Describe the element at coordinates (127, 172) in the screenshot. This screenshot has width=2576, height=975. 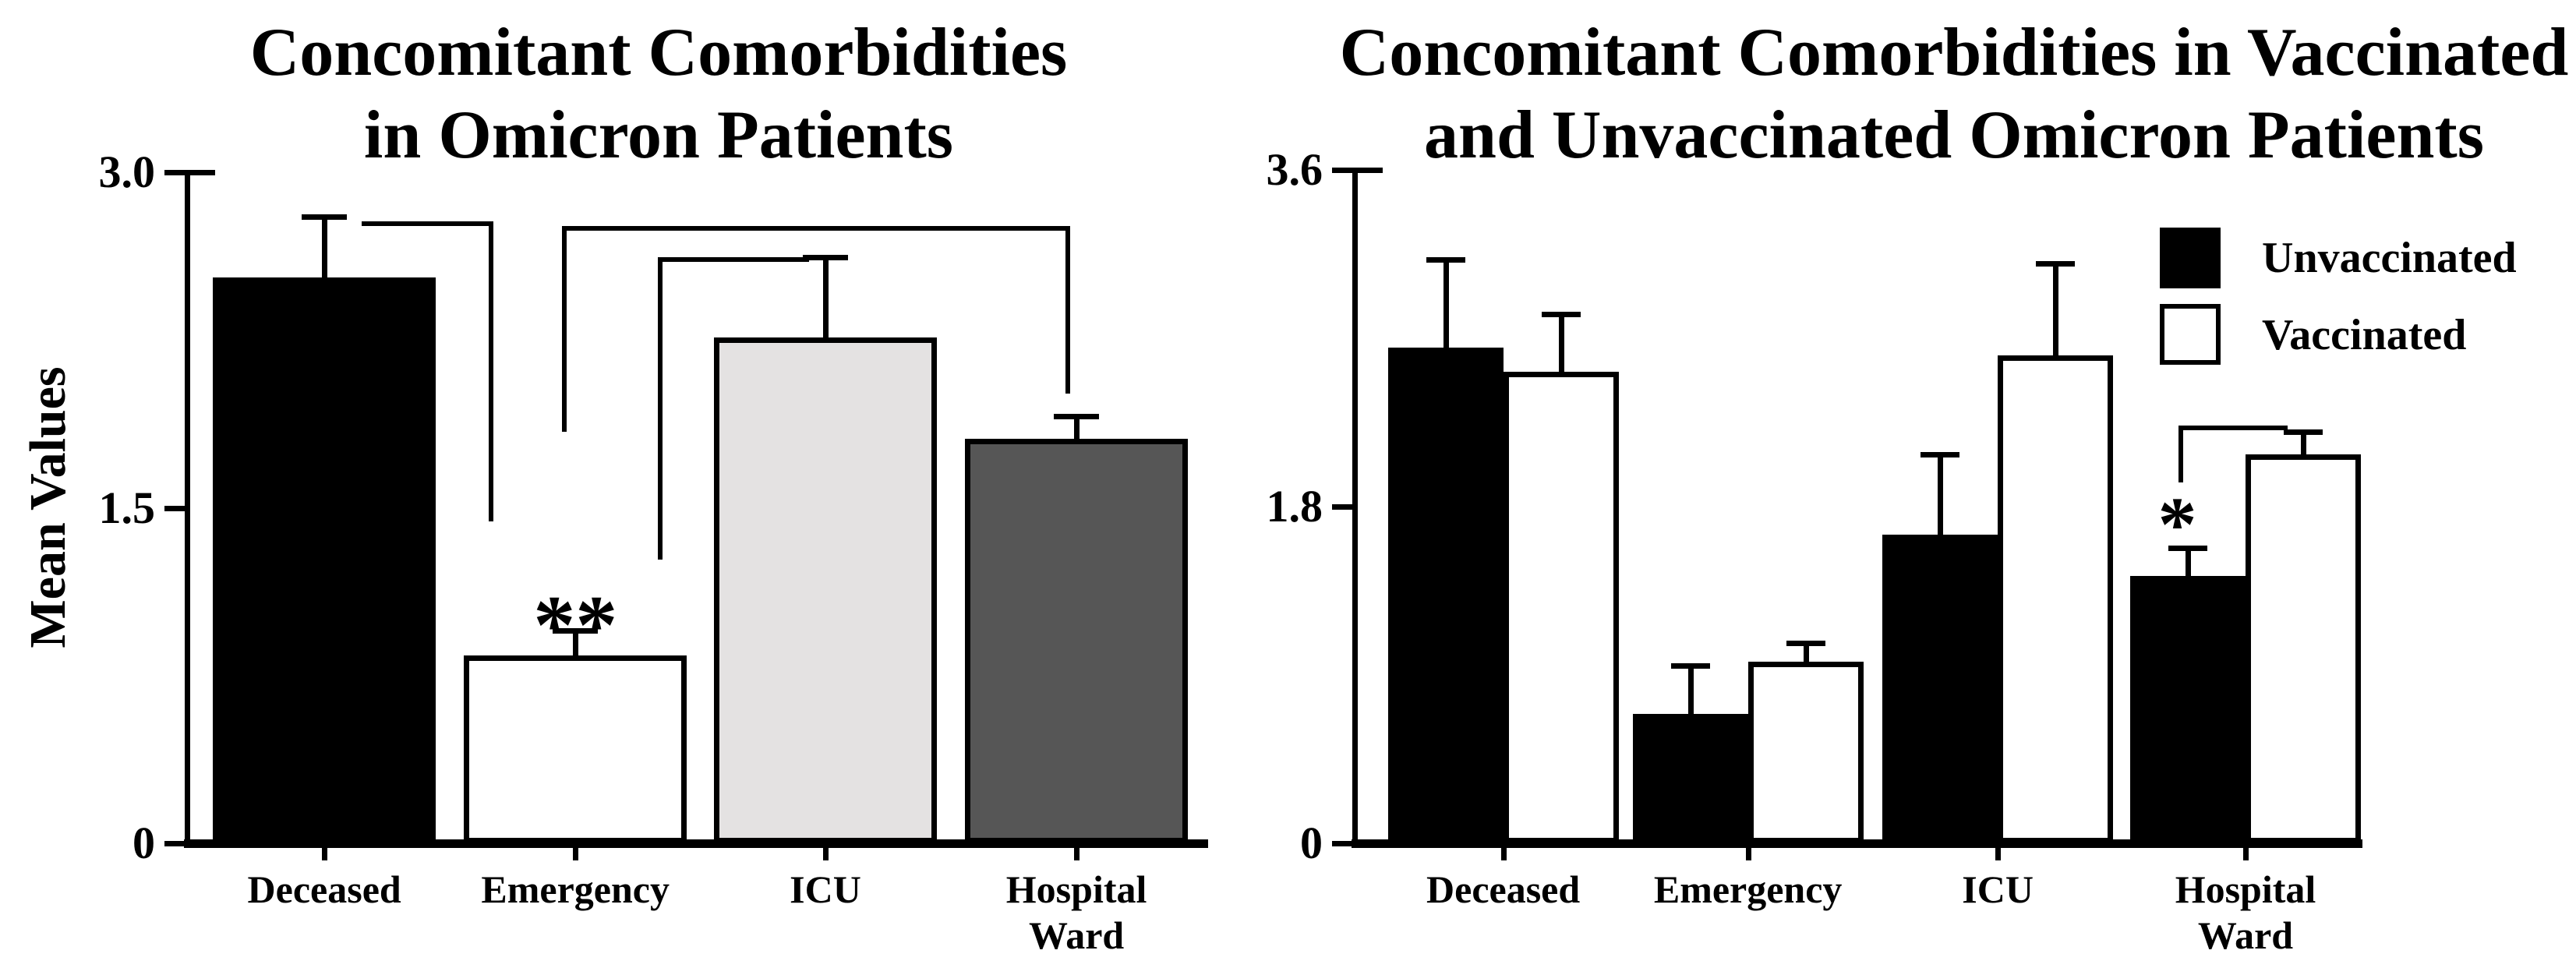
I see `y-tick-label: 3.0` at that location.